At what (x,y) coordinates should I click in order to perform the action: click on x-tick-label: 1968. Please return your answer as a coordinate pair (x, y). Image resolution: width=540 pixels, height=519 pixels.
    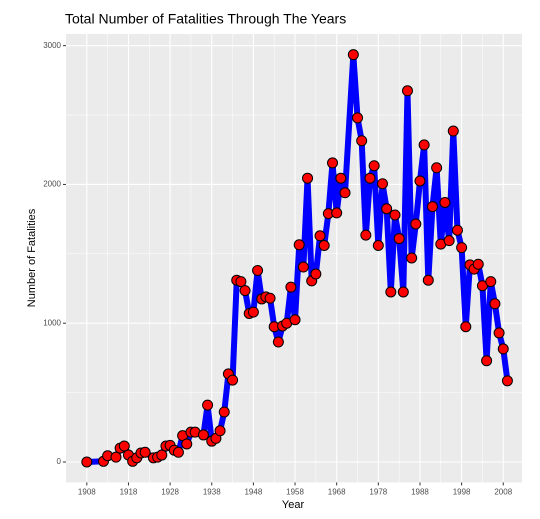
    Looking at the image, I should click on (337, 492).